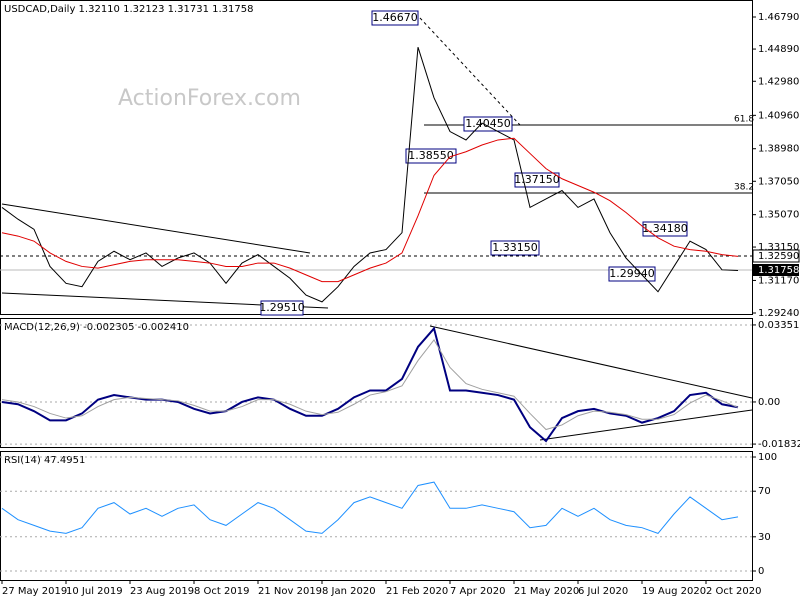  I want to click on y-tick-label: 70, so click(764, 491).